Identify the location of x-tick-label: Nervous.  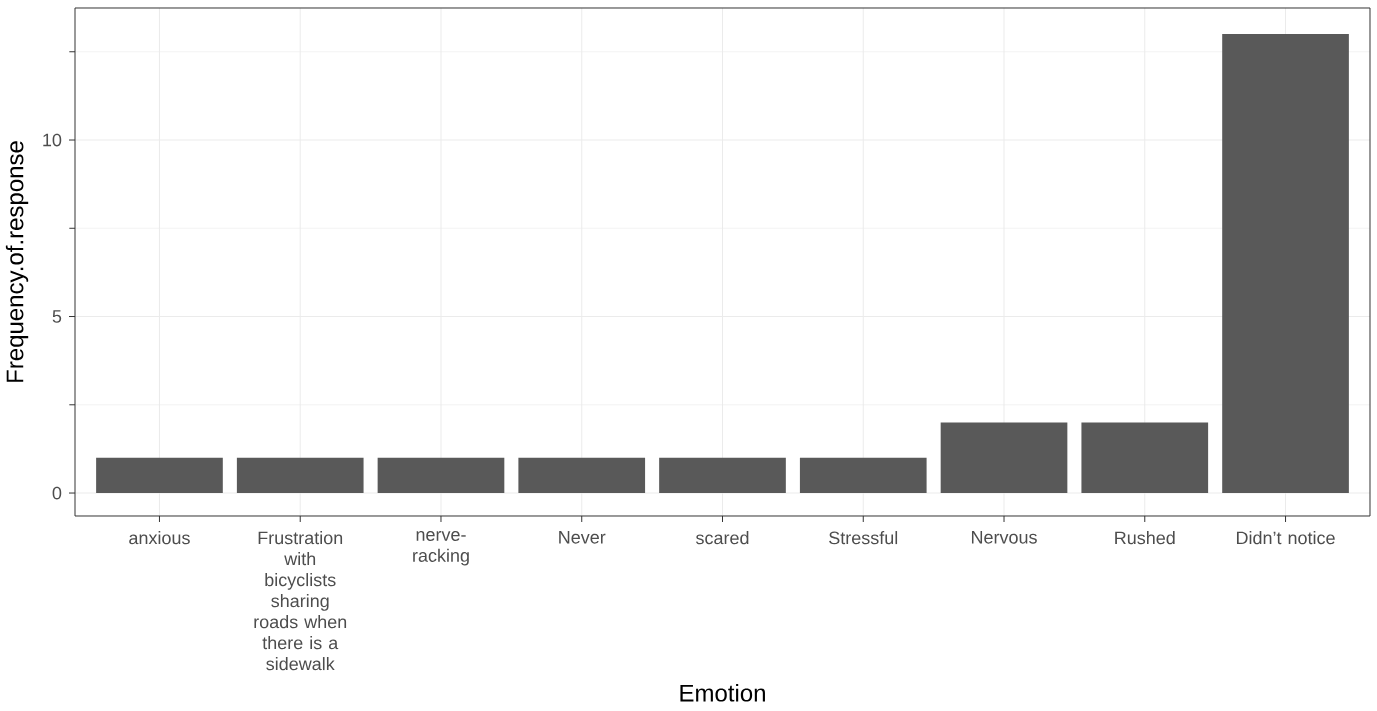
(1004, 537).